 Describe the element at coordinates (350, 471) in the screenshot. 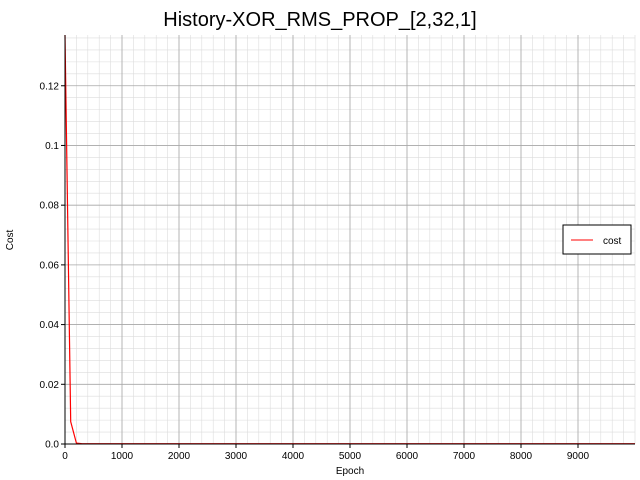

I see `x-axis-label: Epoch` at that location.